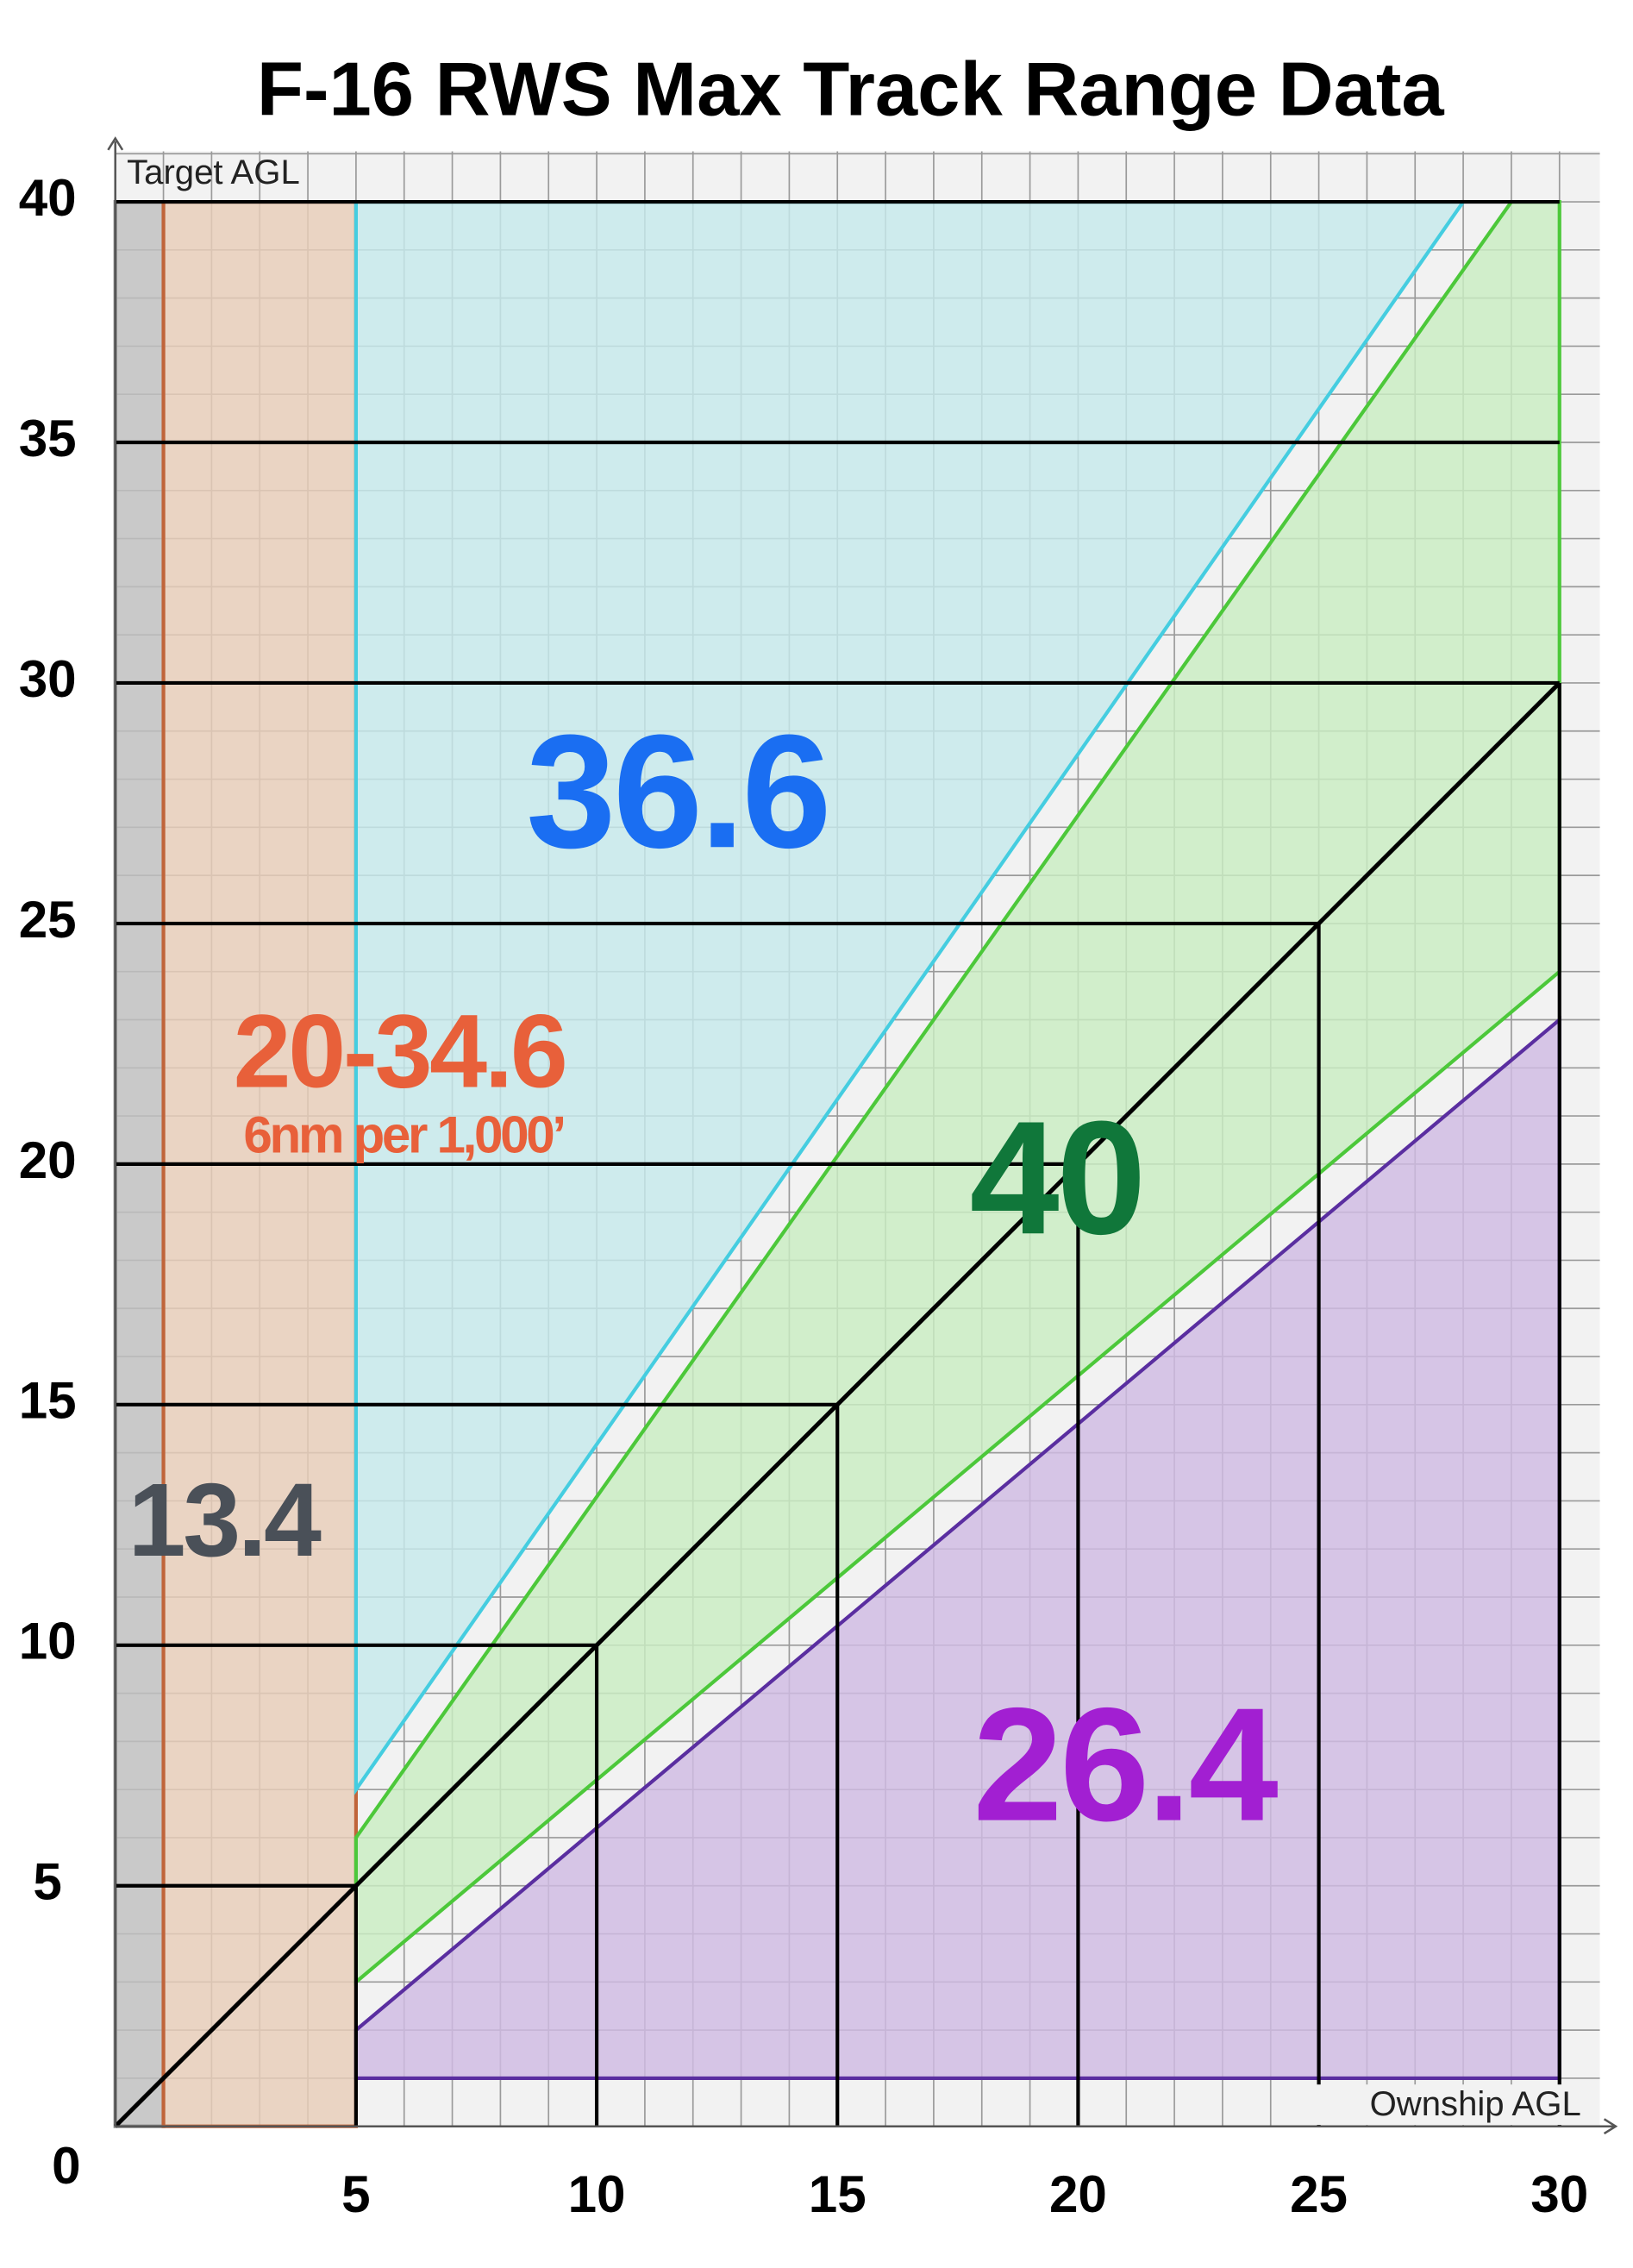 This screenshot has height=2268, width=1633. I want to click on y-axis-title: Target AGL, so click(213, 172).